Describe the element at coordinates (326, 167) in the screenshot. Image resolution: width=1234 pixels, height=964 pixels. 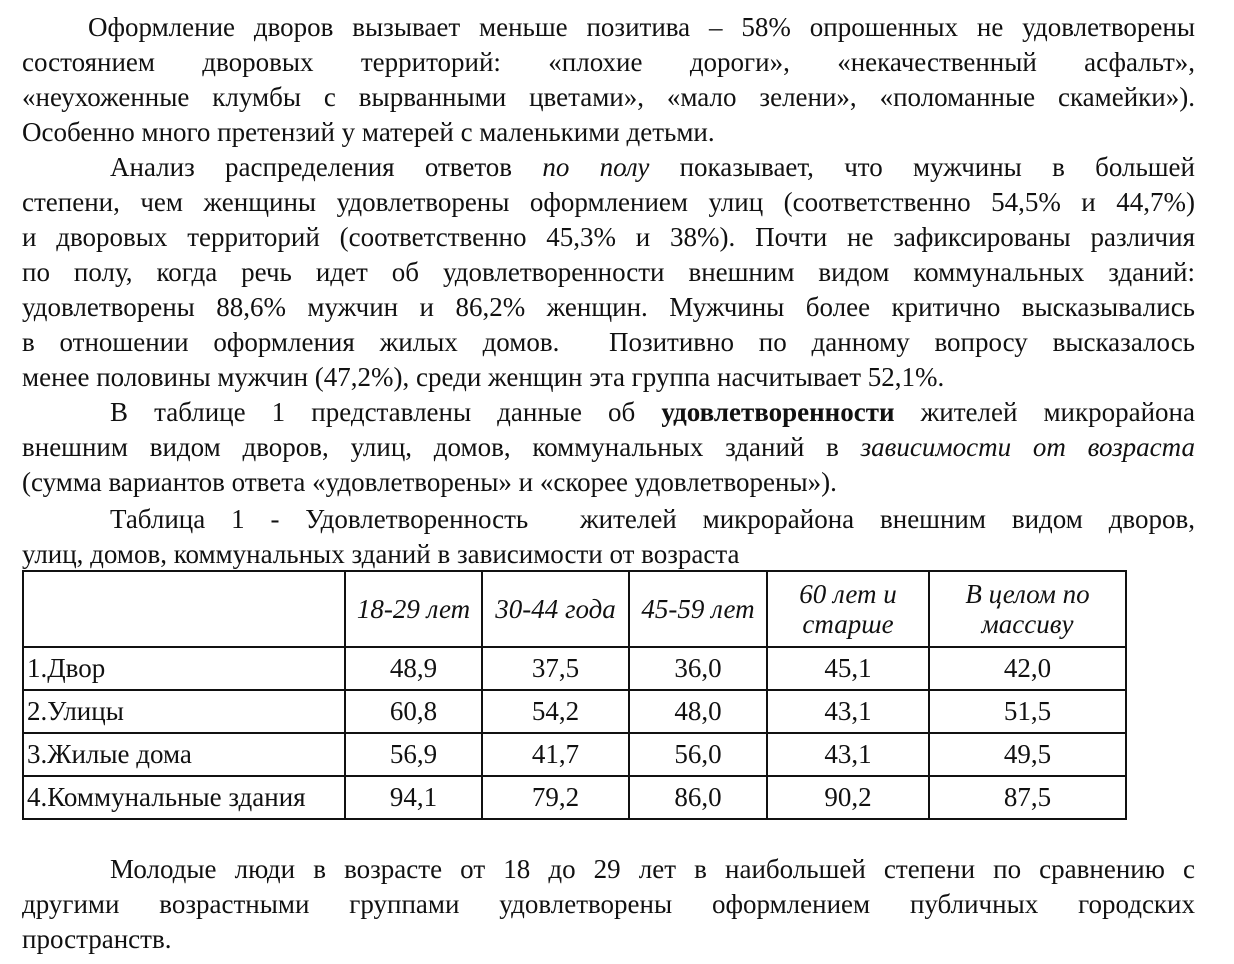
I see `text-segment: Анализ распределения ответов` at that location.